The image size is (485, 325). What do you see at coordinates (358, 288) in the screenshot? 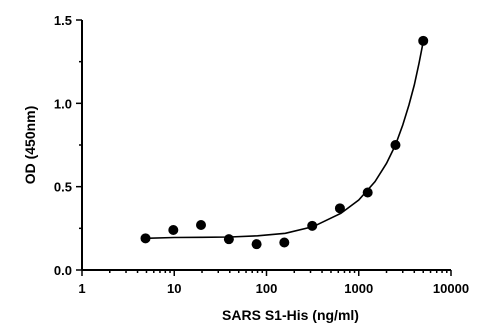
I see `x-tick-label: 1000` at bounding box center [358, 288].